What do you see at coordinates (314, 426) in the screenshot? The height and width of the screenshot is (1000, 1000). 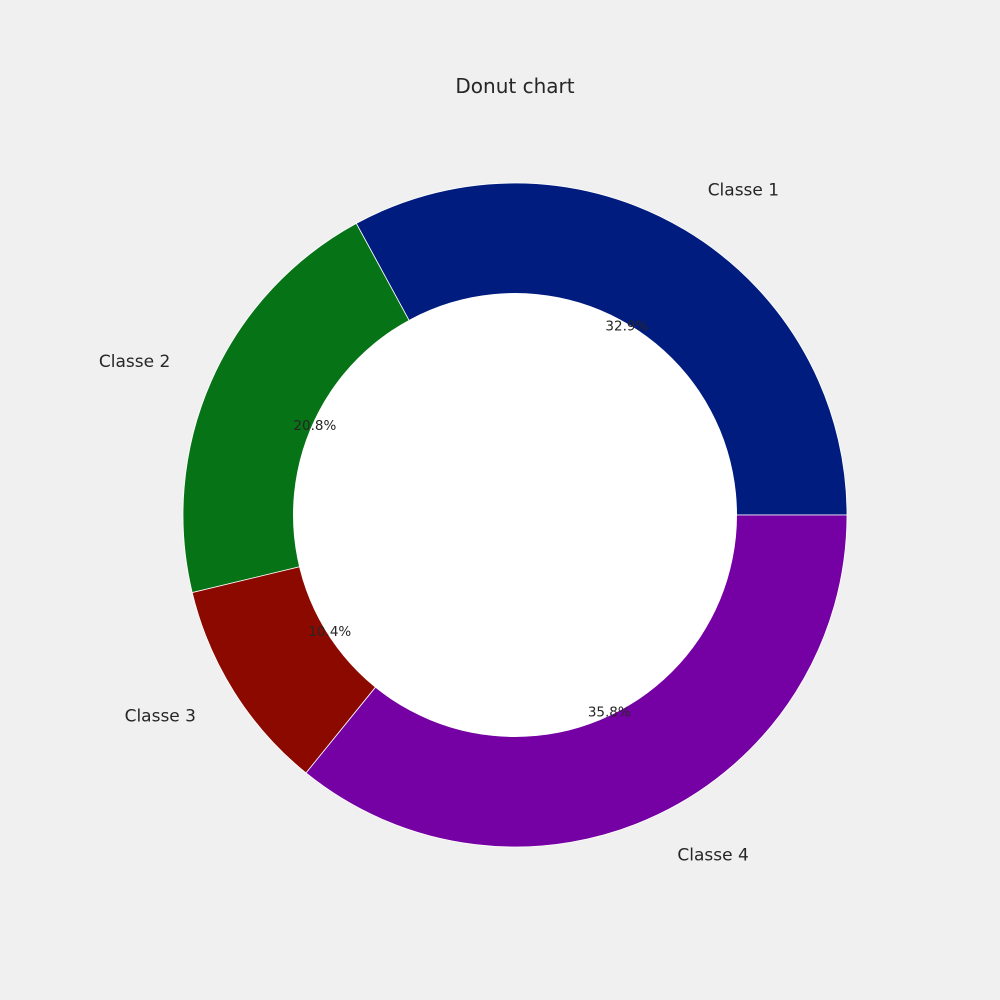 I see `percent-label-2: 20.8%` at bounding box center [314, 426].